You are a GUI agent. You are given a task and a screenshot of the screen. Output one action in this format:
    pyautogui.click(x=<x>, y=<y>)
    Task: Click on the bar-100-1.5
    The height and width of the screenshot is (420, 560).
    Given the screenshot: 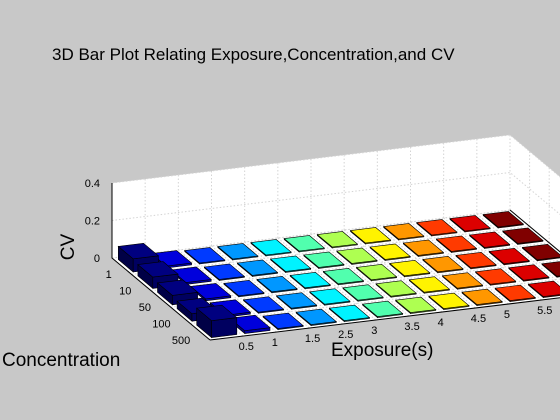 What is the action you would take?
    pyautogui.click(x=263, y=305)
    